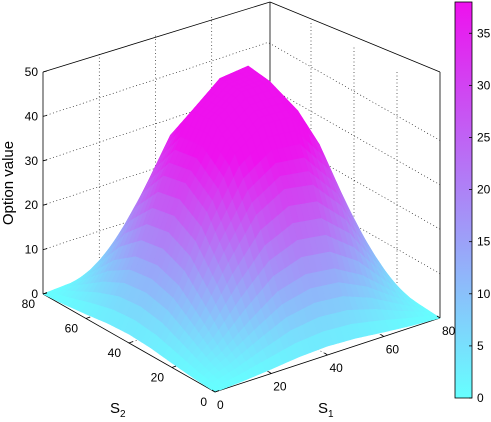  Describe the element at coordinates (323, 408) in the screenshot. I see `s1-axis-label-main: S` at that location.